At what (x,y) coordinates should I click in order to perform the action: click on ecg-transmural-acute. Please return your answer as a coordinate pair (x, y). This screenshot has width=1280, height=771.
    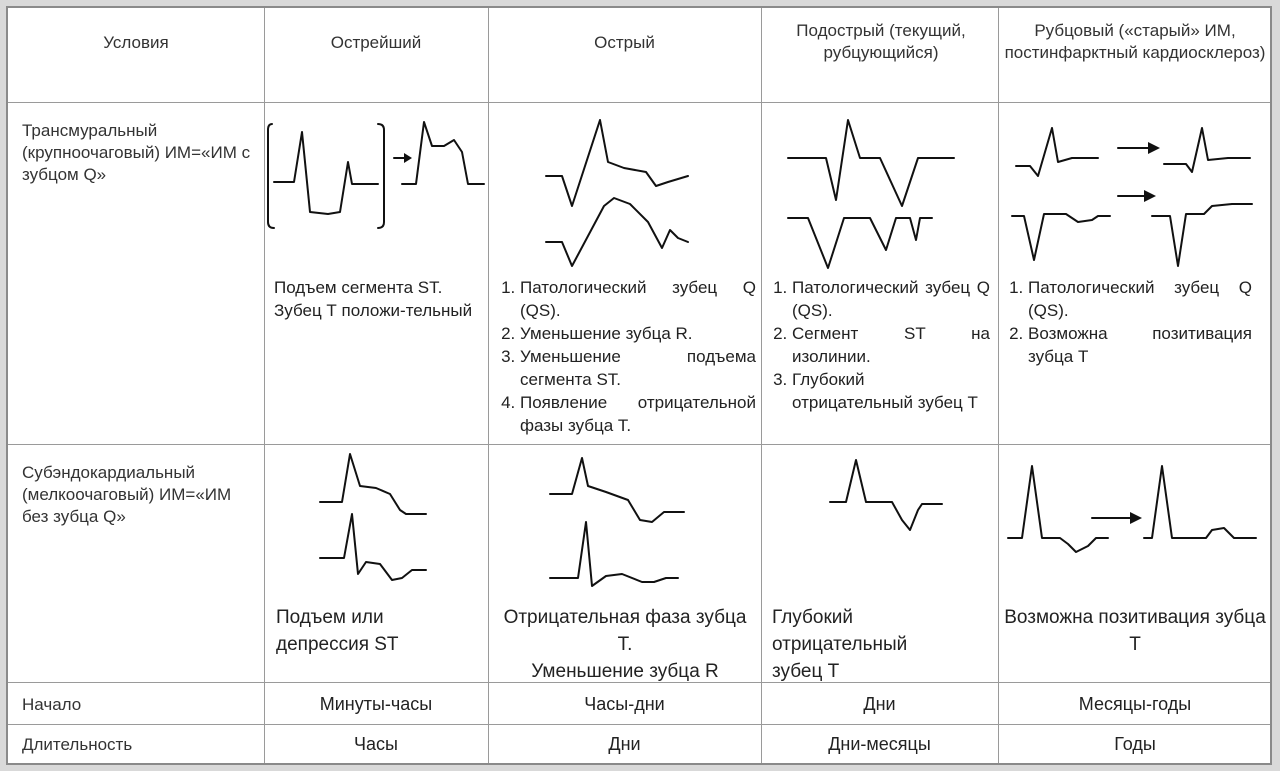
    Looking at the image, I should click on (617, 193).